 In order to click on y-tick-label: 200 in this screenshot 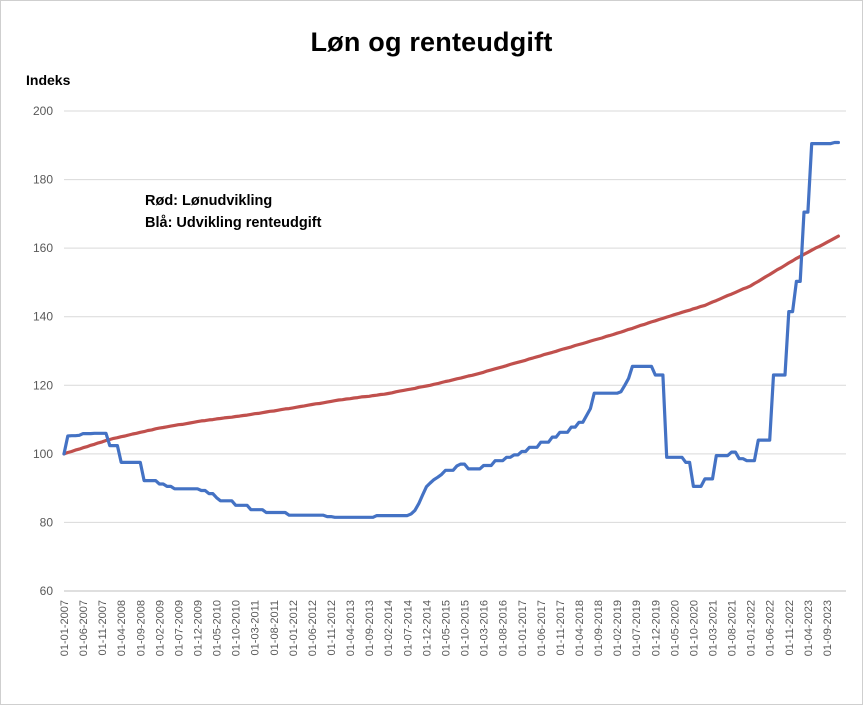, I will do `click(43, 111)`.